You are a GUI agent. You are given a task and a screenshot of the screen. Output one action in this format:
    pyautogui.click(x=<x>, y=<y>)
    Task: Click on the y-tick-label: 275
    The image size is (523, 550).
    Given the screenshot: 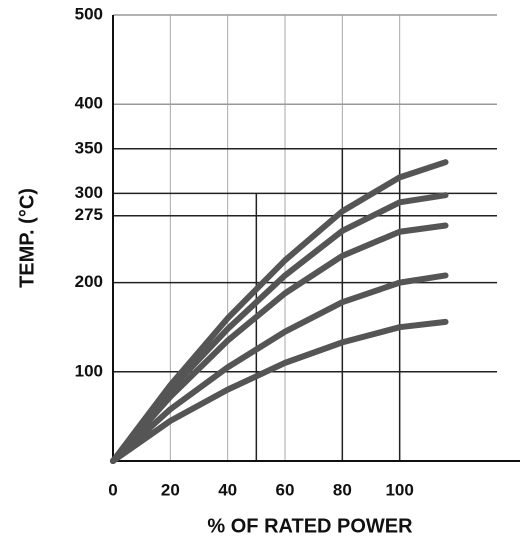 What is the action you would take?
    pyautogui.click(x=89, y=214)
    